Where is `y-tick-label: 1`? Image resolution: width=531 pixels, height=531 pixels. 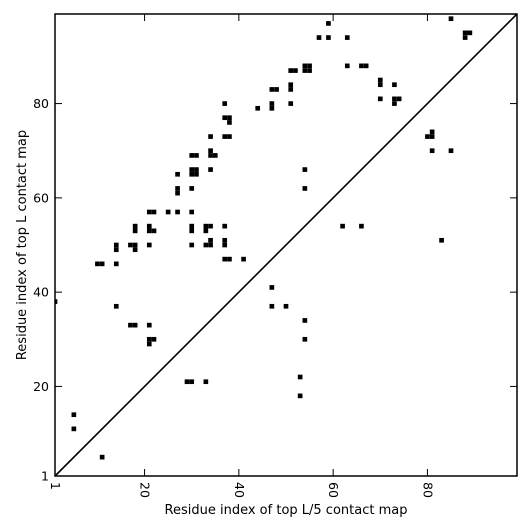
y-tick-label: 1 is located at coordinates (45, 476).